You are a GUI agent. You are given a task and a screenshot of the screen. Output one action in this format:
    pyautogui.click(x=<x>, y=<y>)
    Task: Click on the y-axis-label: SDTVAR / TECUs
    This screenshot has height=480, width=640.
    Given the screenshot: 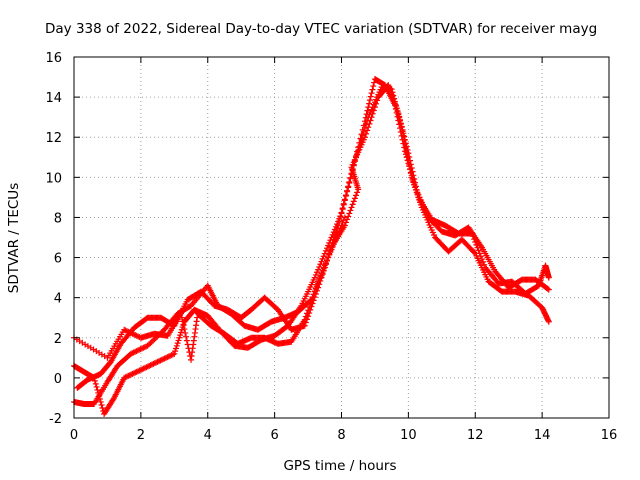 What is the action you would take?
    pyautogui.click(x=14, y=238)
    